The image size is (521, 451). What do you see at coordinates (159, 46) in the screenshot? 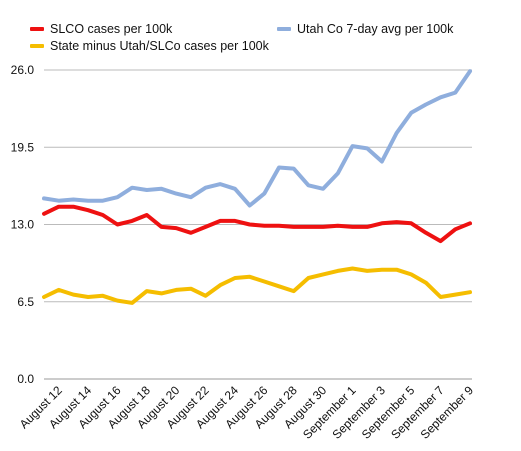
I see `legend-label-state: State minus Utah/SLCo cases per 100k` at bounding box center [159, 46].